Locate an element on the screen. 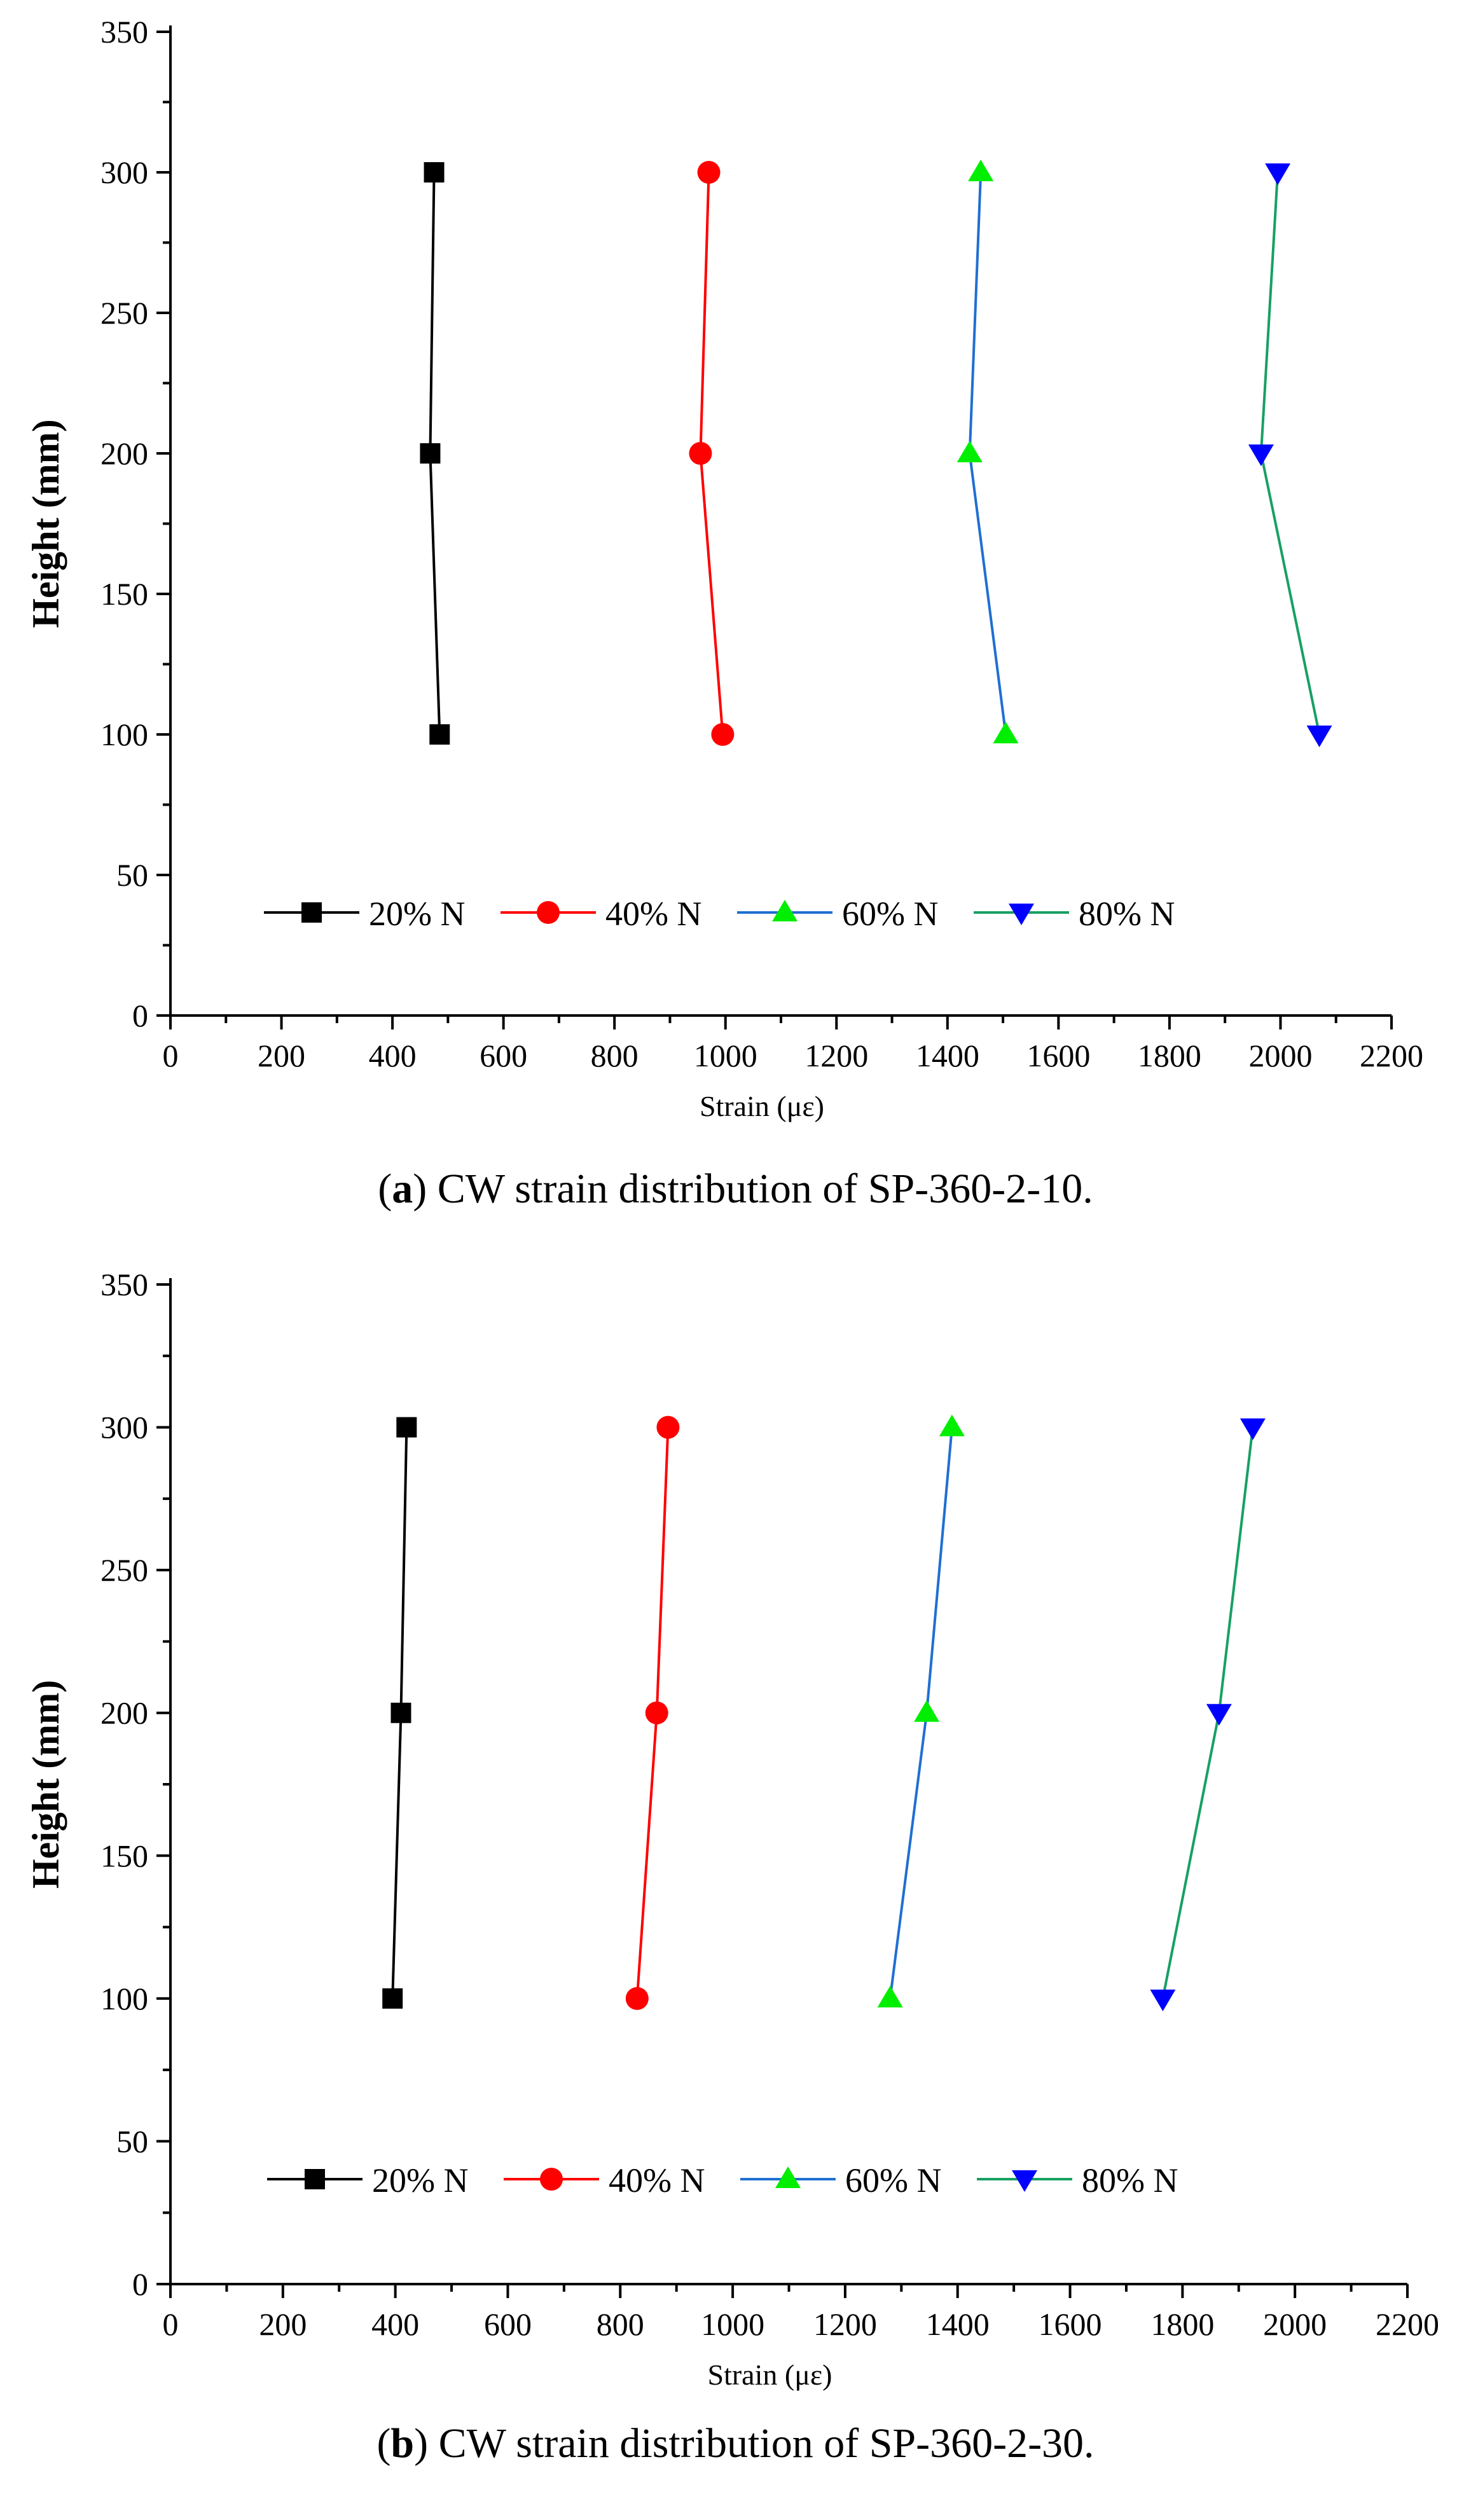 The height and width of the screenshot is (2520, 1471). legend-label-b-1: 40% N is located at coordinates (657, 2180).